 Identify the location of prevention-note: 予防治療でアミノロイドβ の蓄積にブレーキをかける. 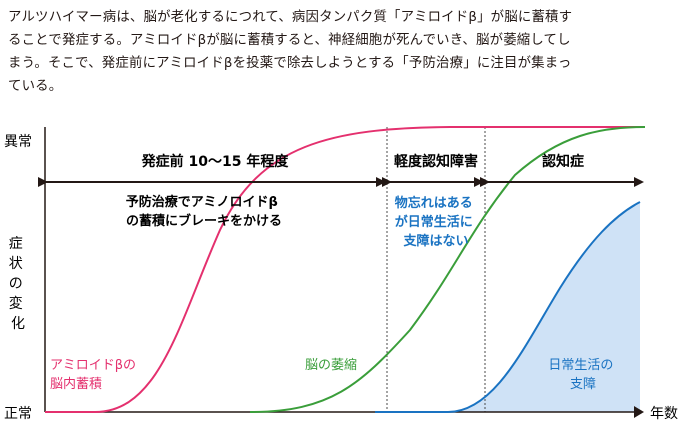
(204, 211).